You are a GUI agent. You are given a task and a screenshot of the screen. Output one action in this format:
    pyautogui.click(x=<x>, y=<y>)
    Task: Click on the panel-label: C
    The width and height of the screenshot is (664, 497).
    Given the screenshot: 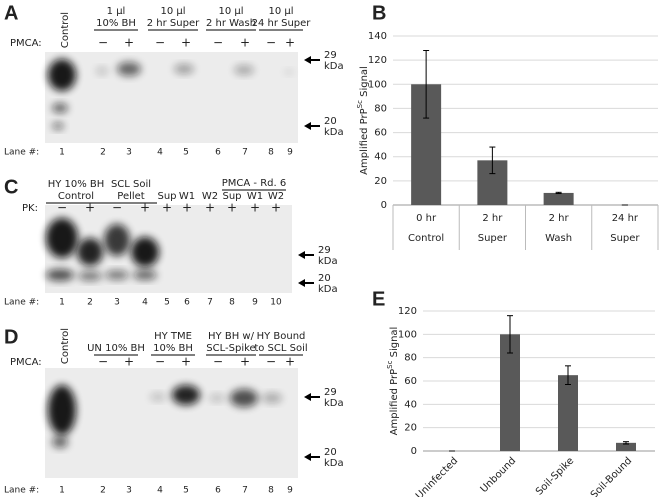 What is the action you would take?
    pyautogui.click(x=11, y=187)
    